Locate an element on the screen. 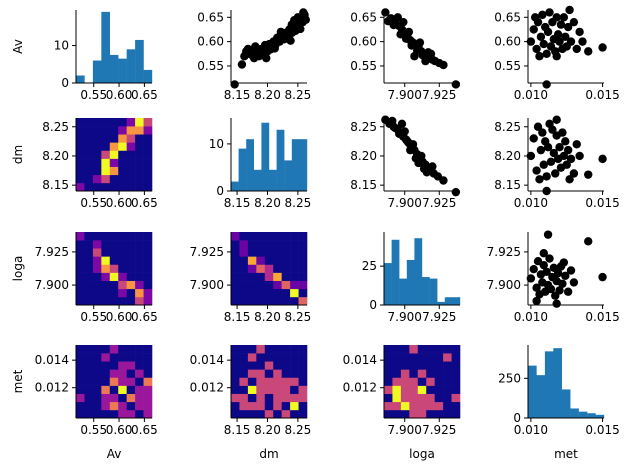  x-tick-label: 0.010 is located at coordinates (531, 317).